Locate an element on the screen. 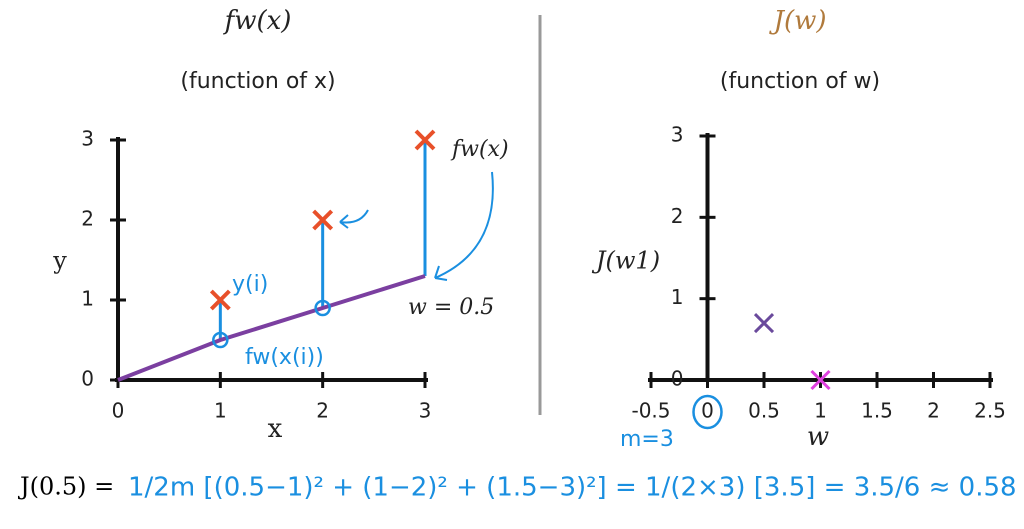 The width and height of the screenshot is (1024, 529). x-tick-label: 2.5 is located at coordinates (990, 411).